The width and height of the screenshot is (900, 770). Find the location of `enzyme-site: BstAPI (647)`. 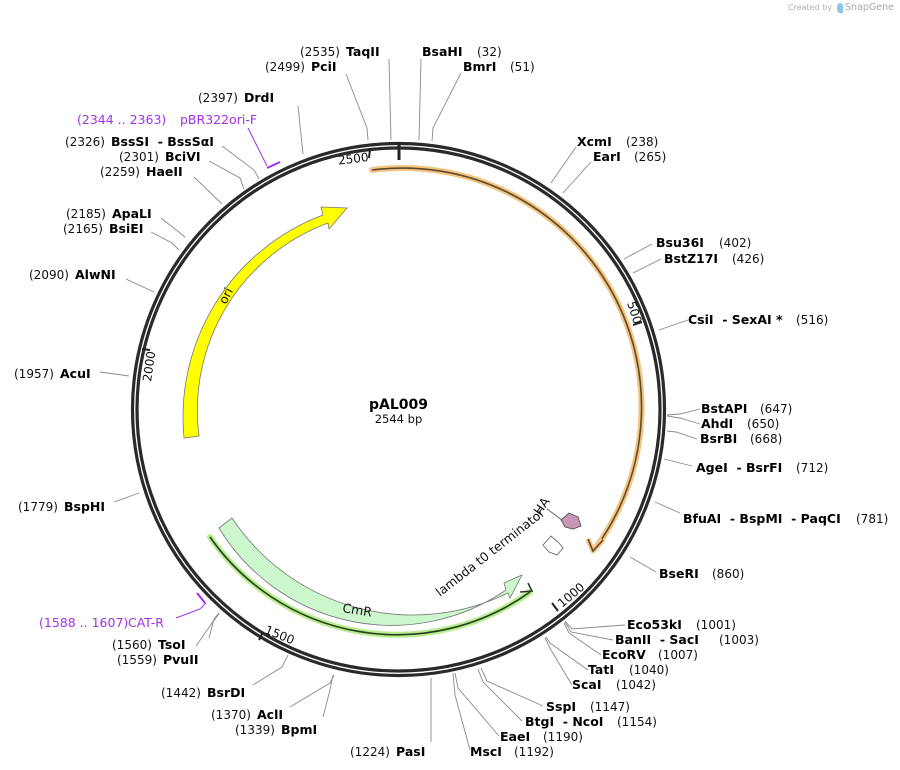

enzyme-site: BstAPI (647) is located at coordinates (746, 408).